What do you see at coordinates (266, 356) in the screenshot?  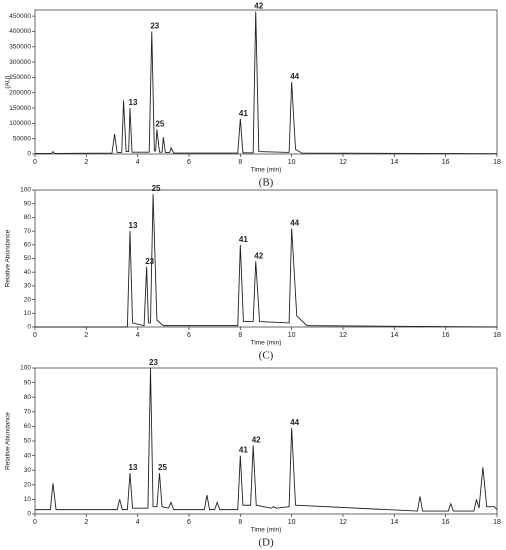 I see `panel-caption: (C)` at bounding box center [266, 356].